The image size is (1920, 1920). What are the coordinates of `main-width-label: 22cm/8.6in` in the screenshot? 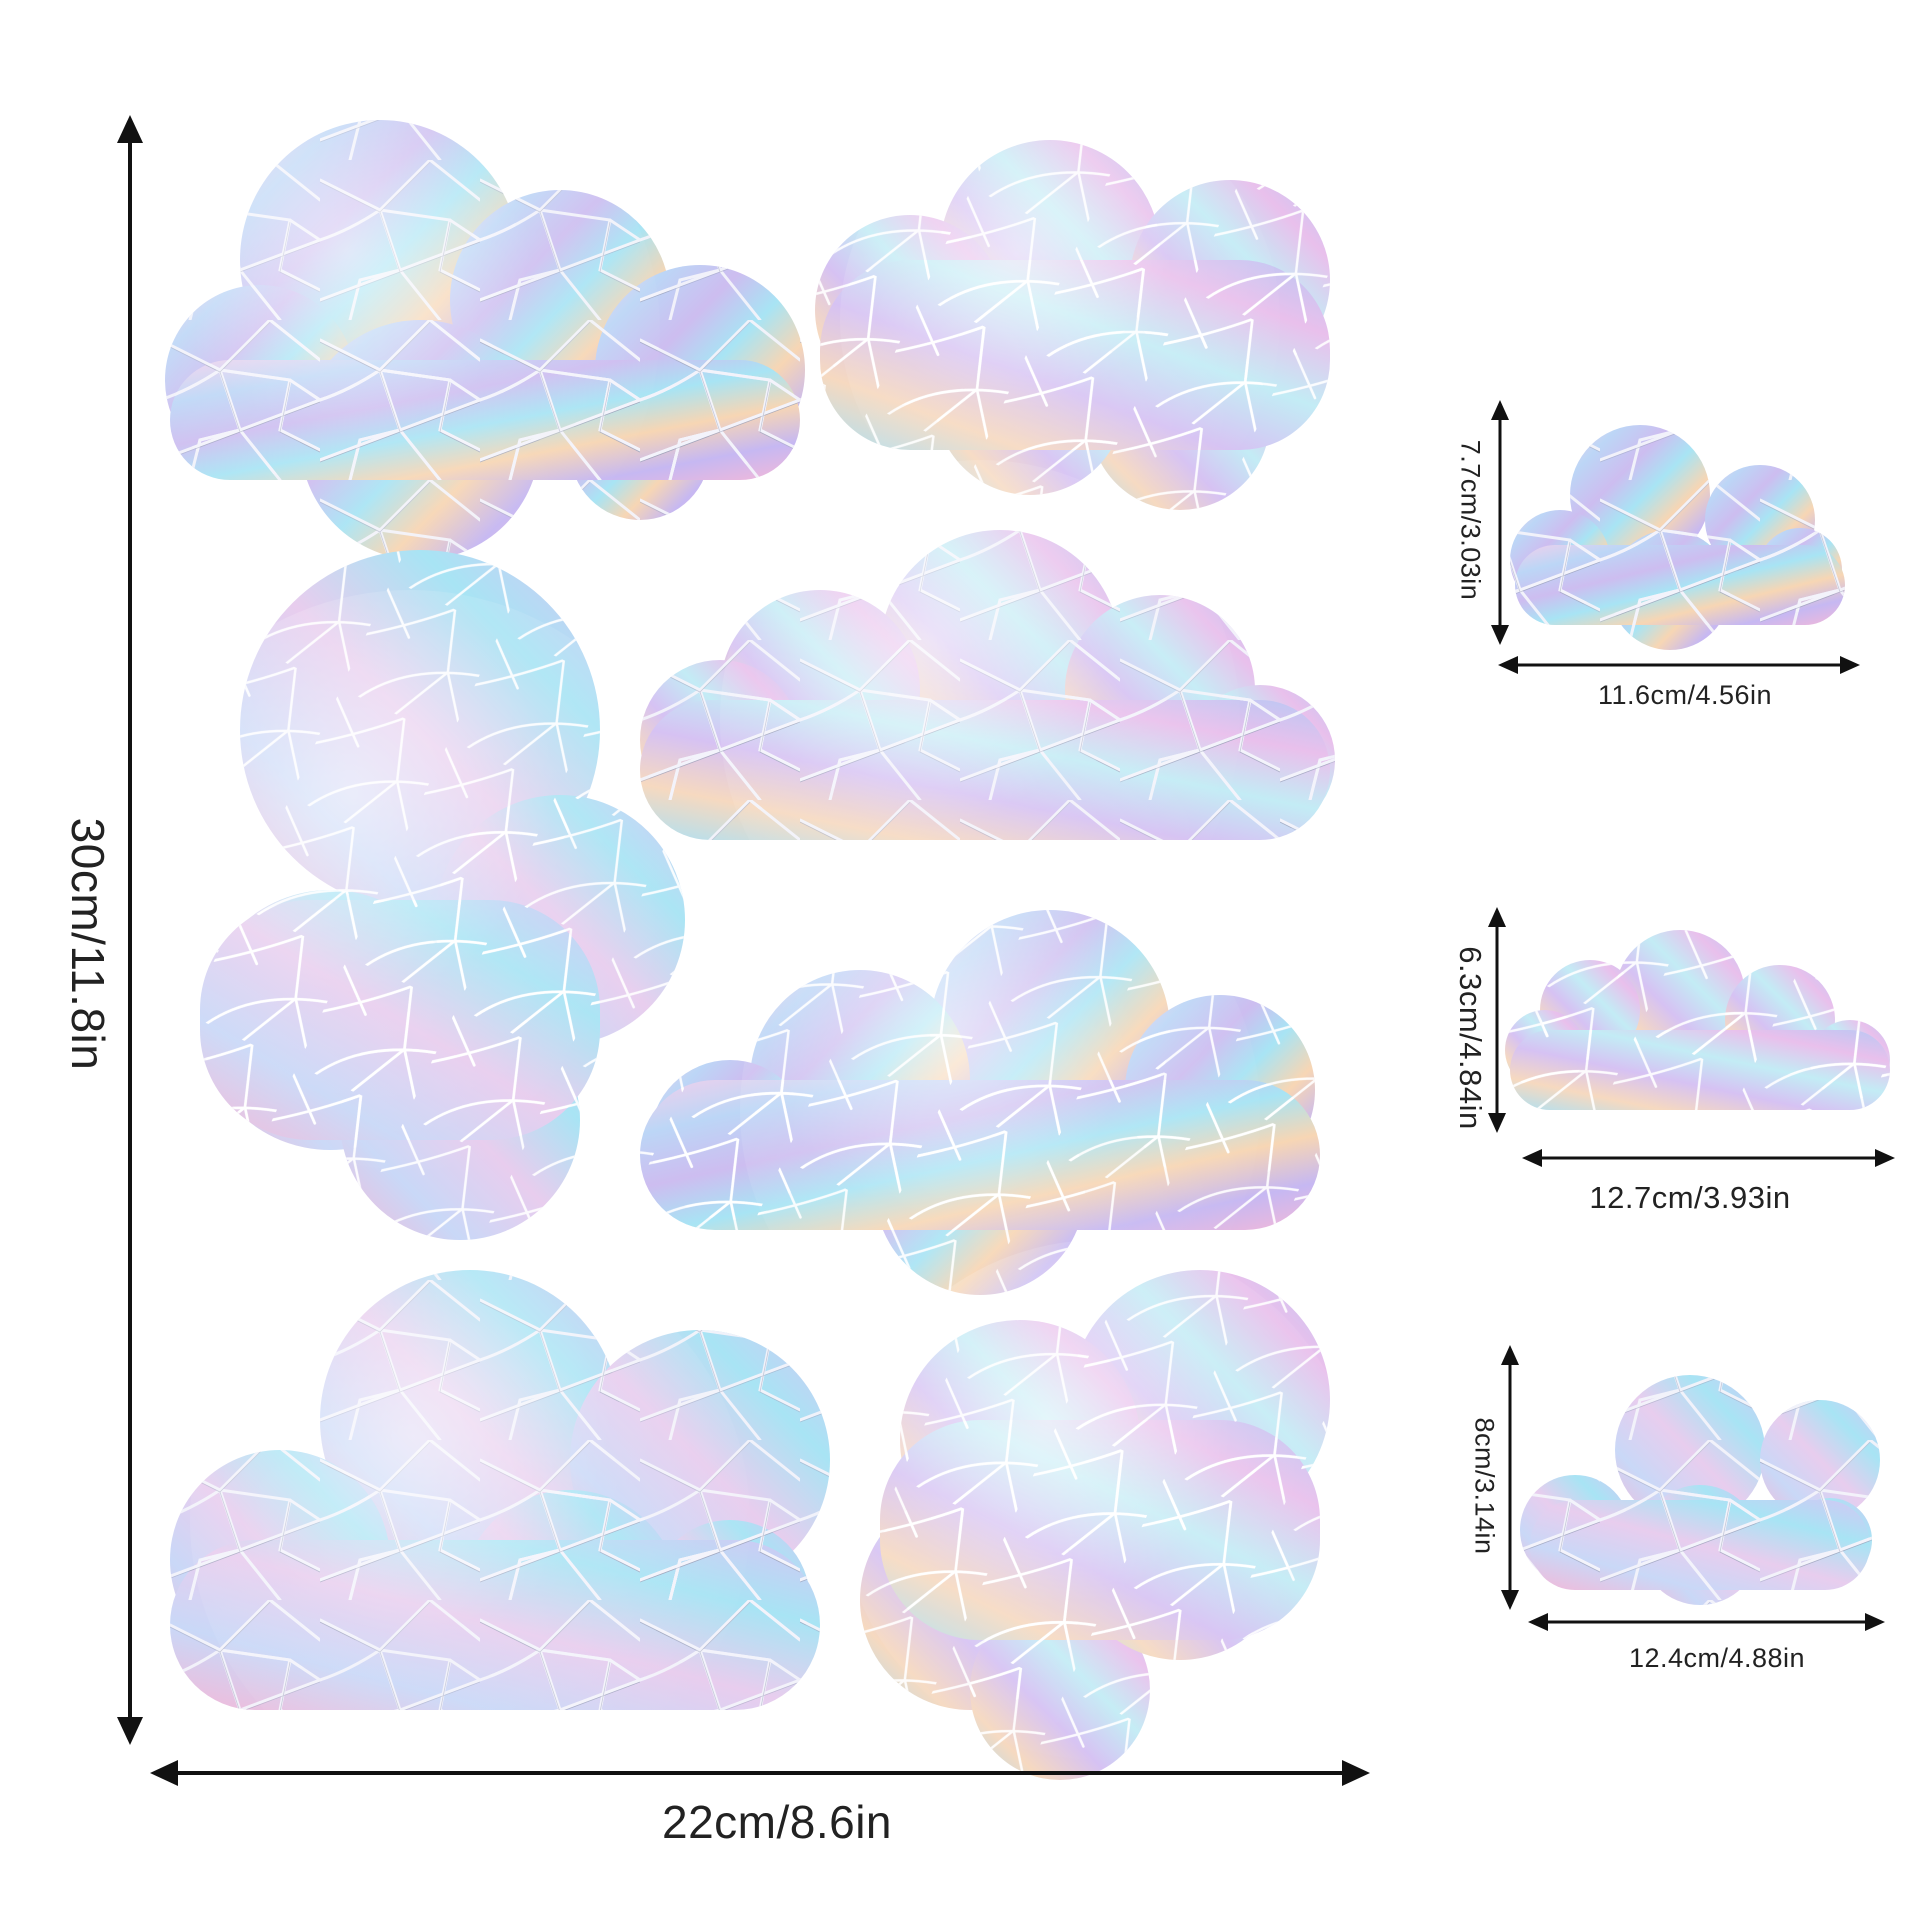 It's located at (777, 1822).